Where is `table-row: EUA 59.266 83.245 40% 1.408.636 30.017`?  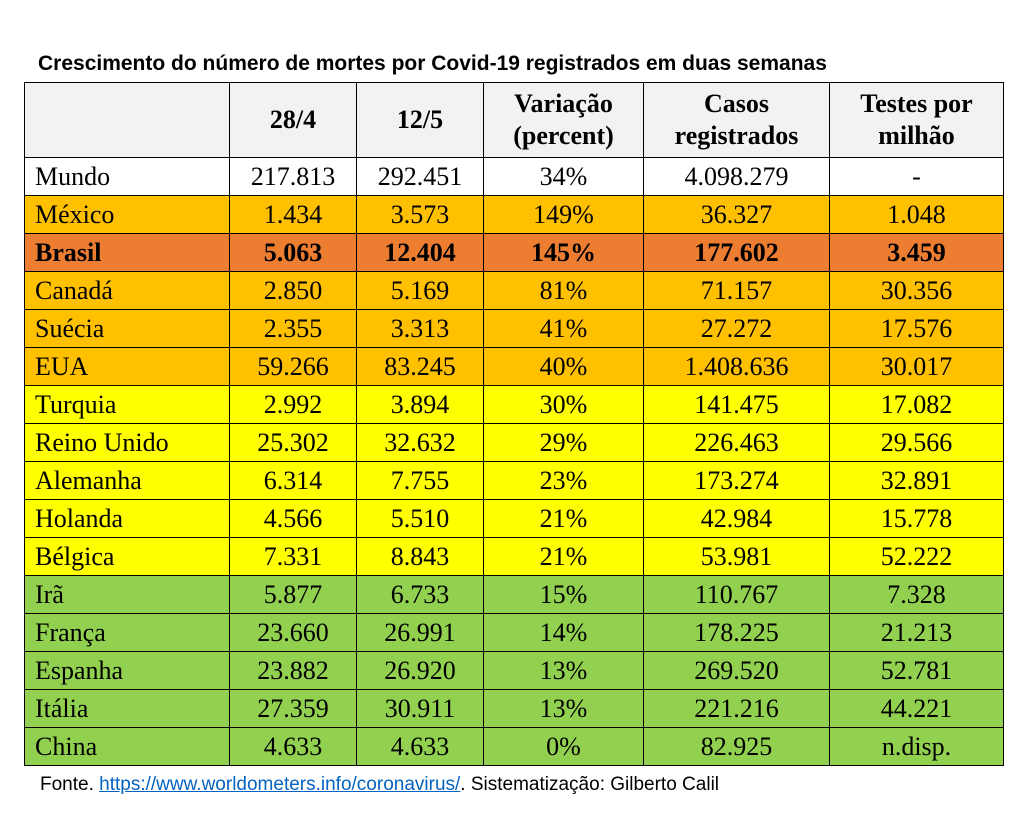
table-row: EUA 59.266 83.245 40% 1.408.636 30.017 is located at coordinates (514, 366).